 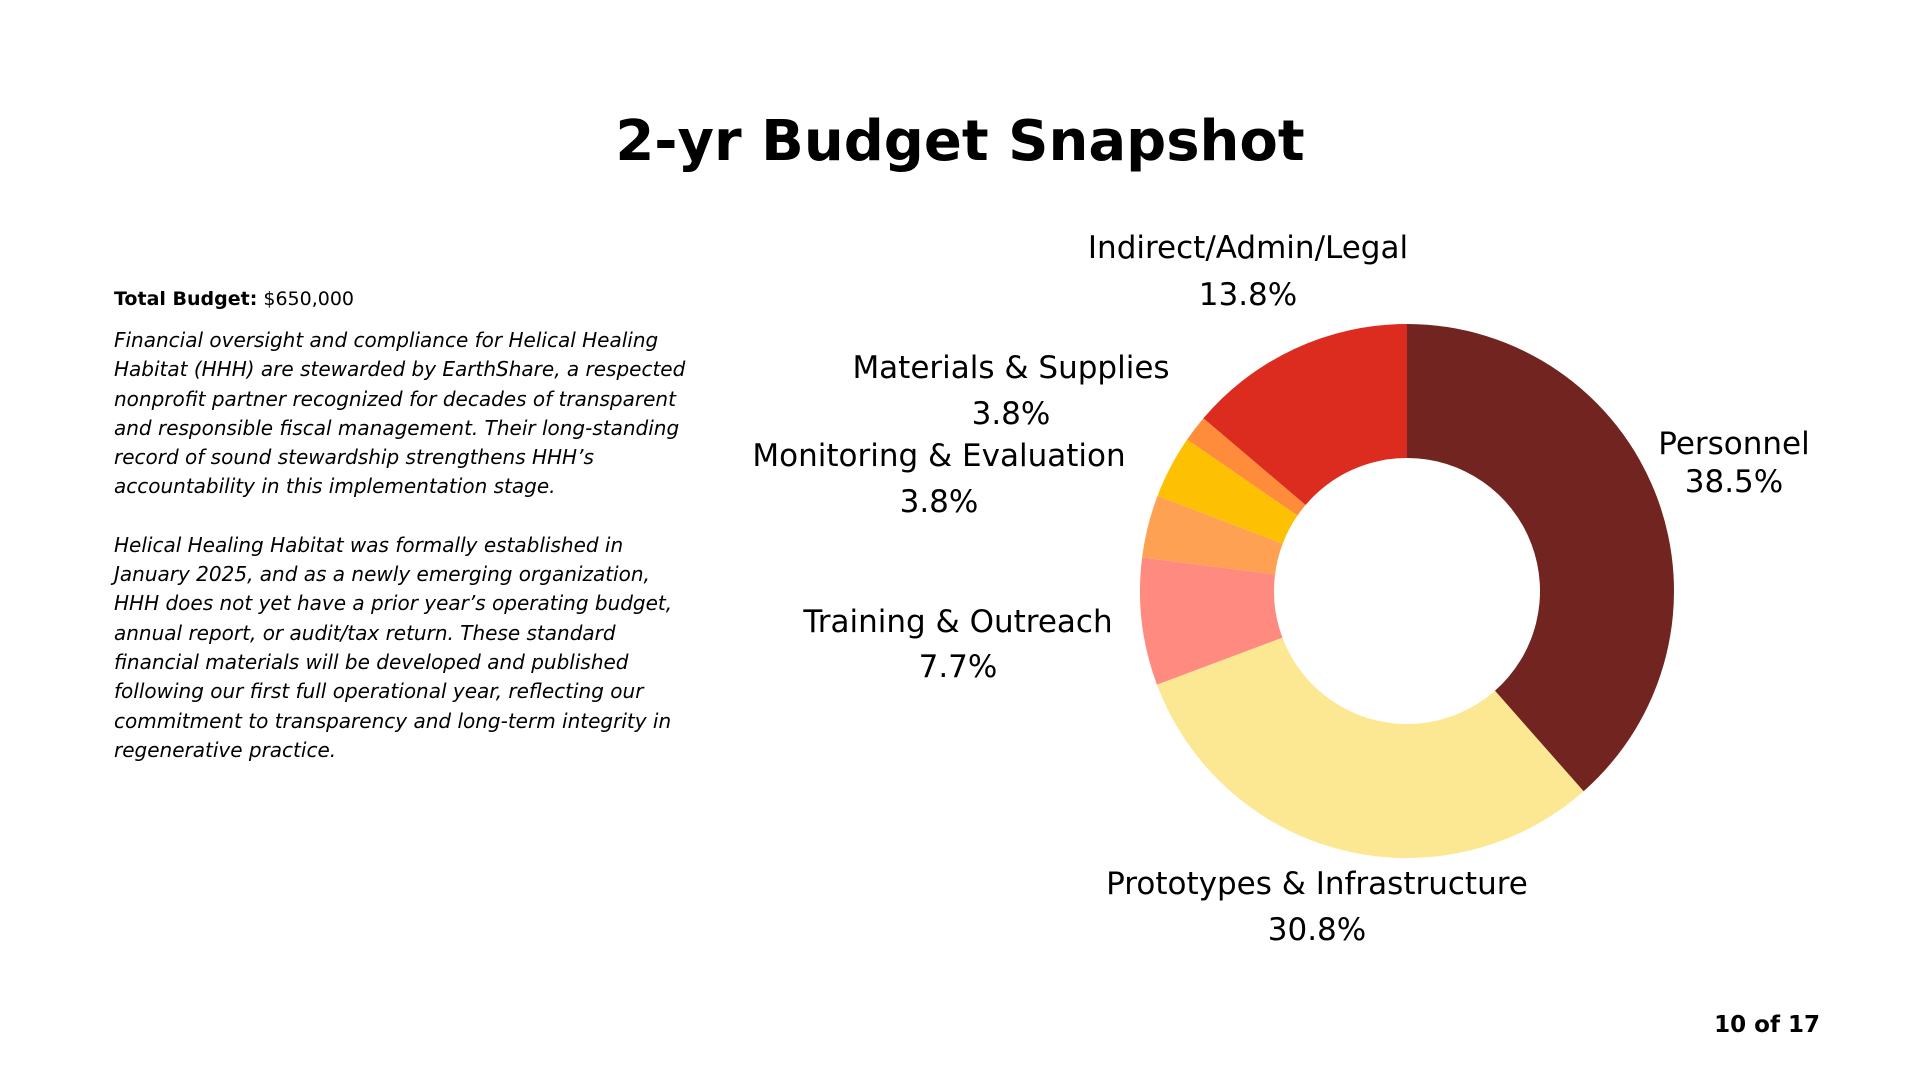 I want to click on total-budget-label: Total Budget:, so click(x=186, y=299).